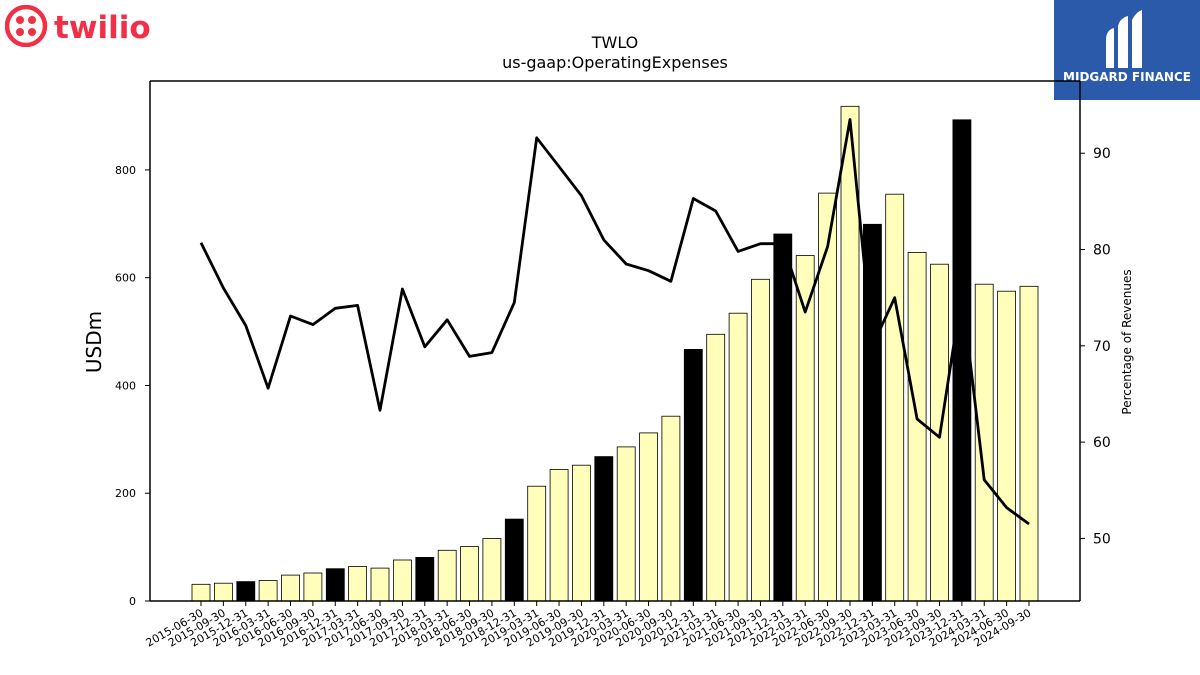  I want to click on y2-tick-label: 60, so click(1102, 443).